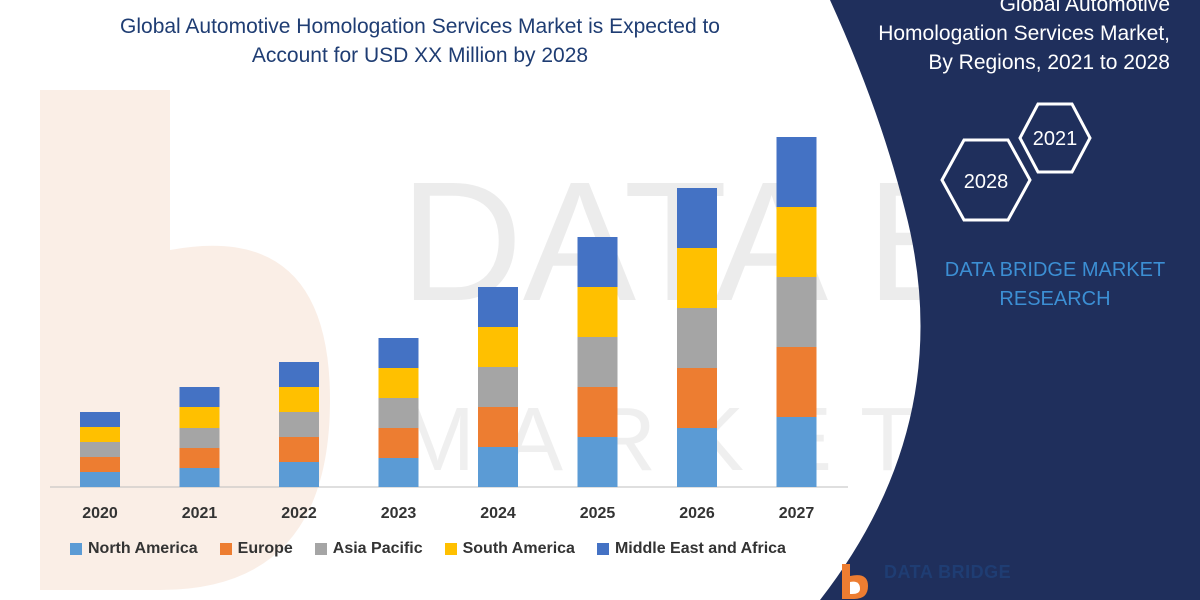 This screenshot has height=600, width=1200. What do you see at coordinates (377, 548) in the screenshot?
I see `legend-label: Asia Pacific` at bounding box center [377, 548].